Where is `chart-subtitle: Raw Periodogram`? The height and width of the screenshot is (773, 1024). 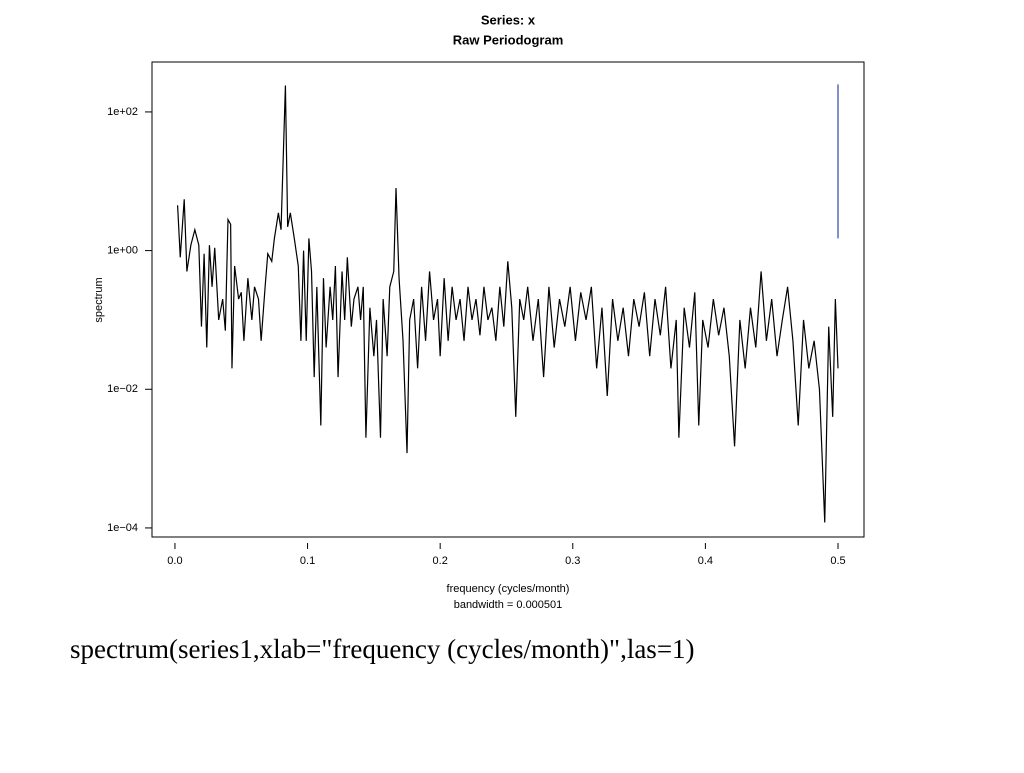 chart-subtitle: Raw Periodogram is located at coordinates (508, 39).